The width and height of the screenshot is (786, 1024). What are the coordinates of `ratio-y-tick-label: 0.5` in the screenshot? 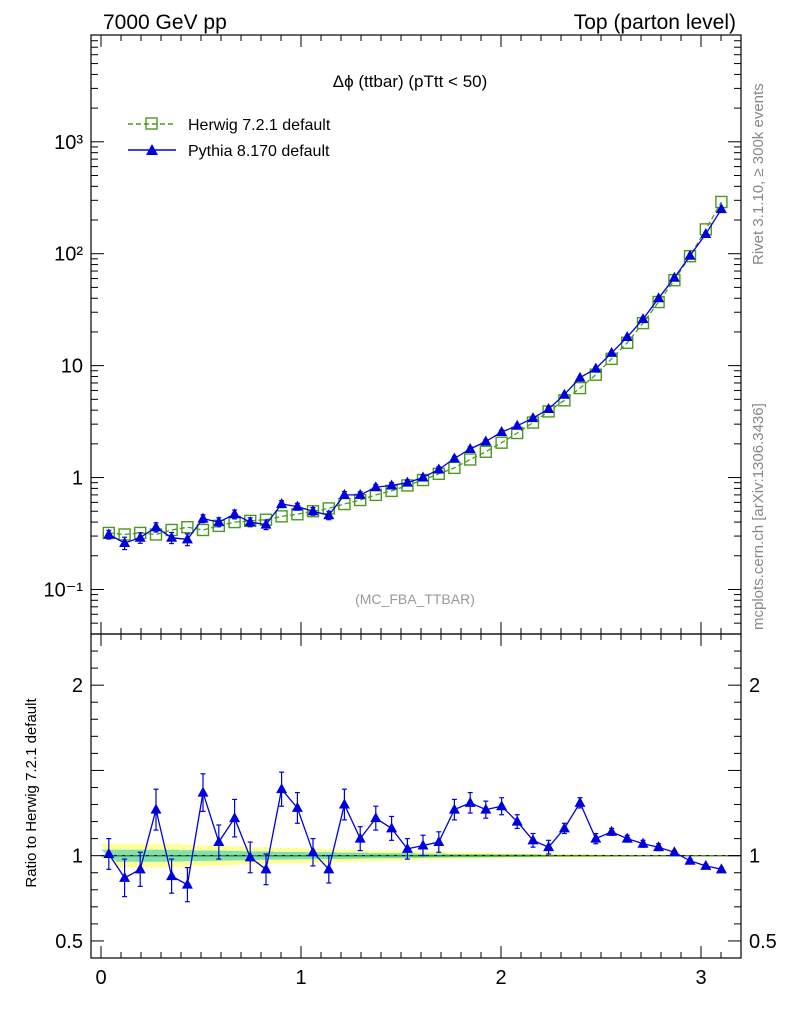 It's located at (69, 942).